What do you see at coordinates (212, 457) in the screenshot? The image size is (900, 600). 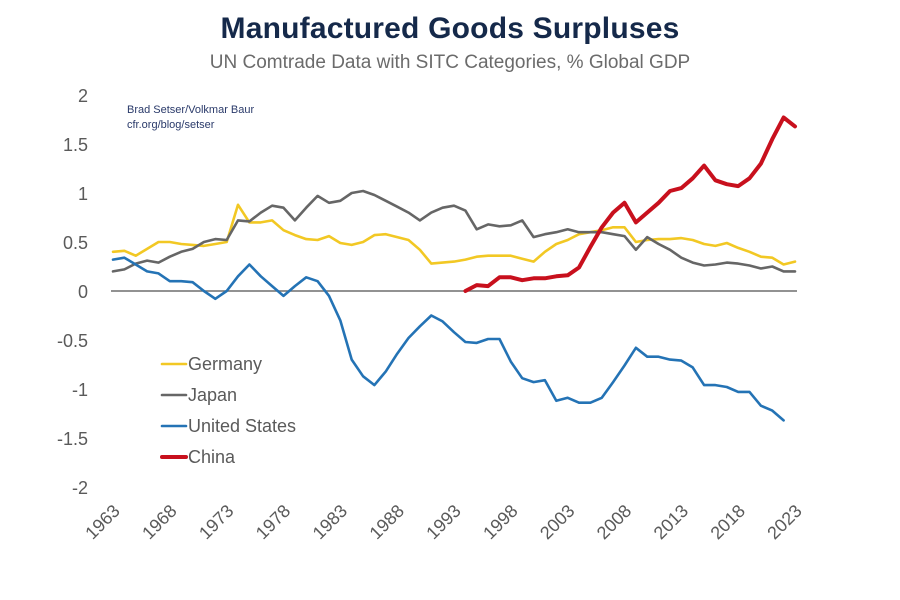 I see `legend-label: China` at bounding box center [212, 457].